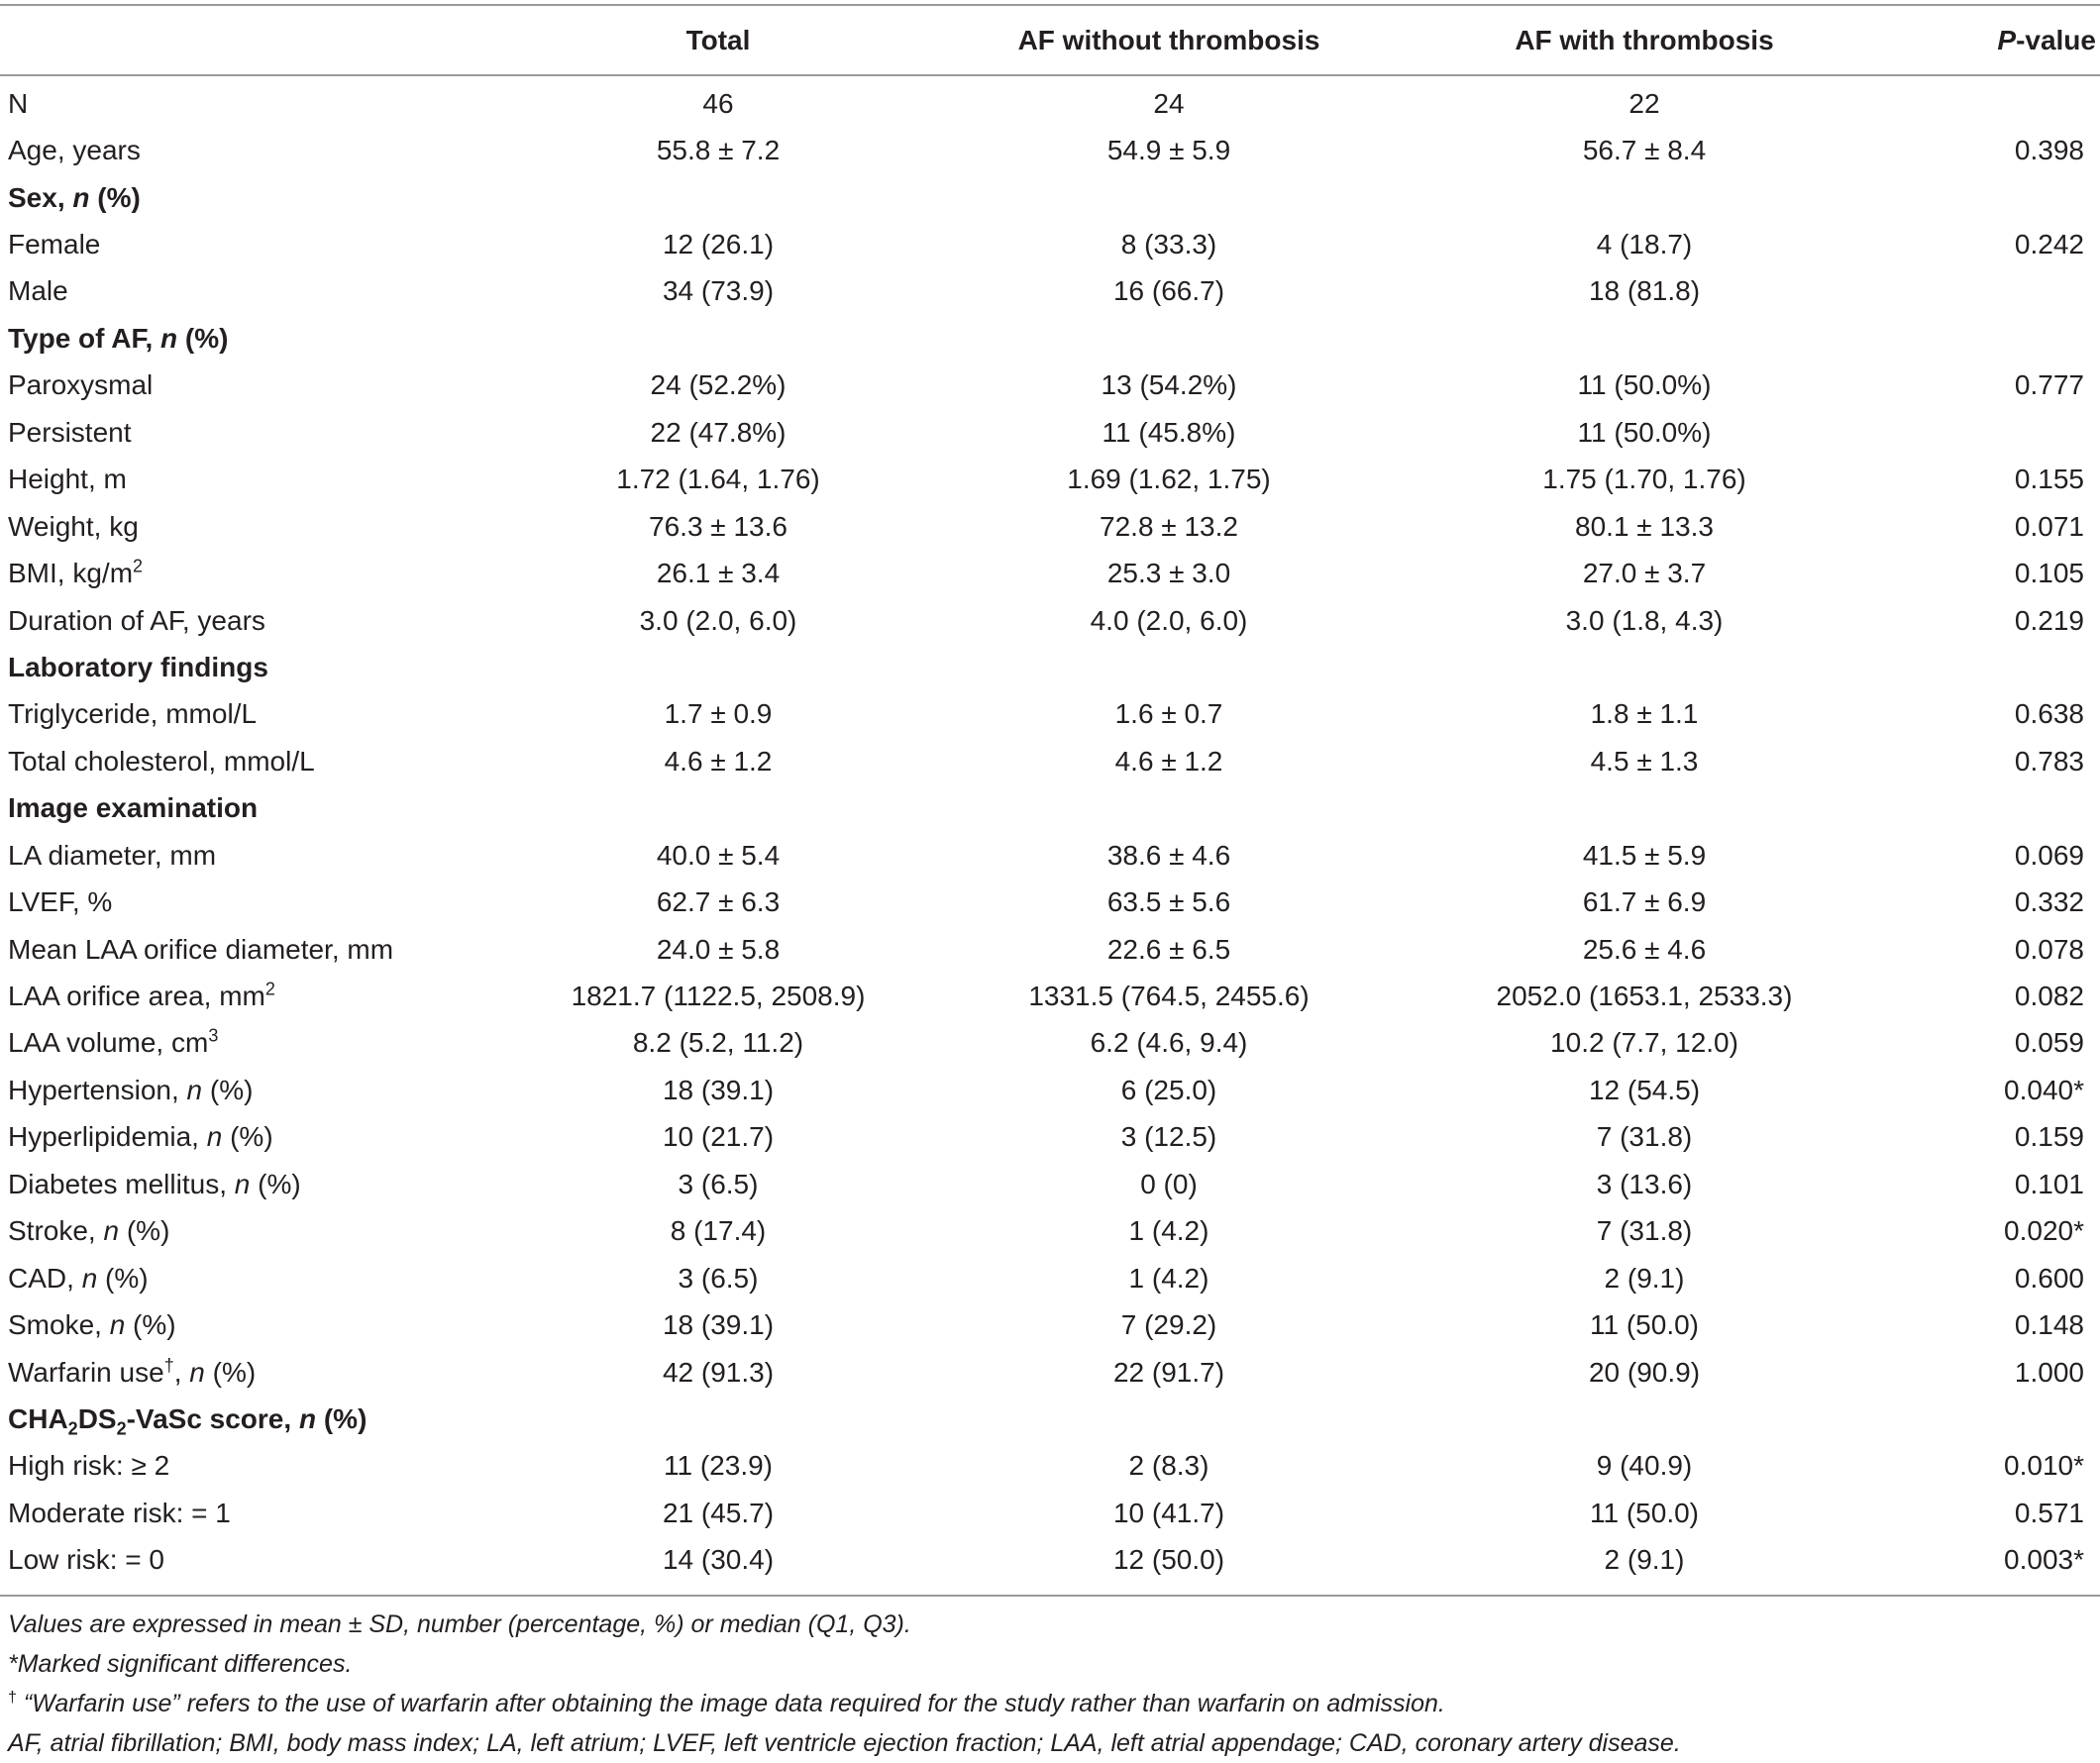 This screenshot has width=2100, height=1763. Describe the element at coordinates (1644, 997) in the screenshot. I see `cell-with: 2052.0 (1653.1, 2533.3)` at that location.